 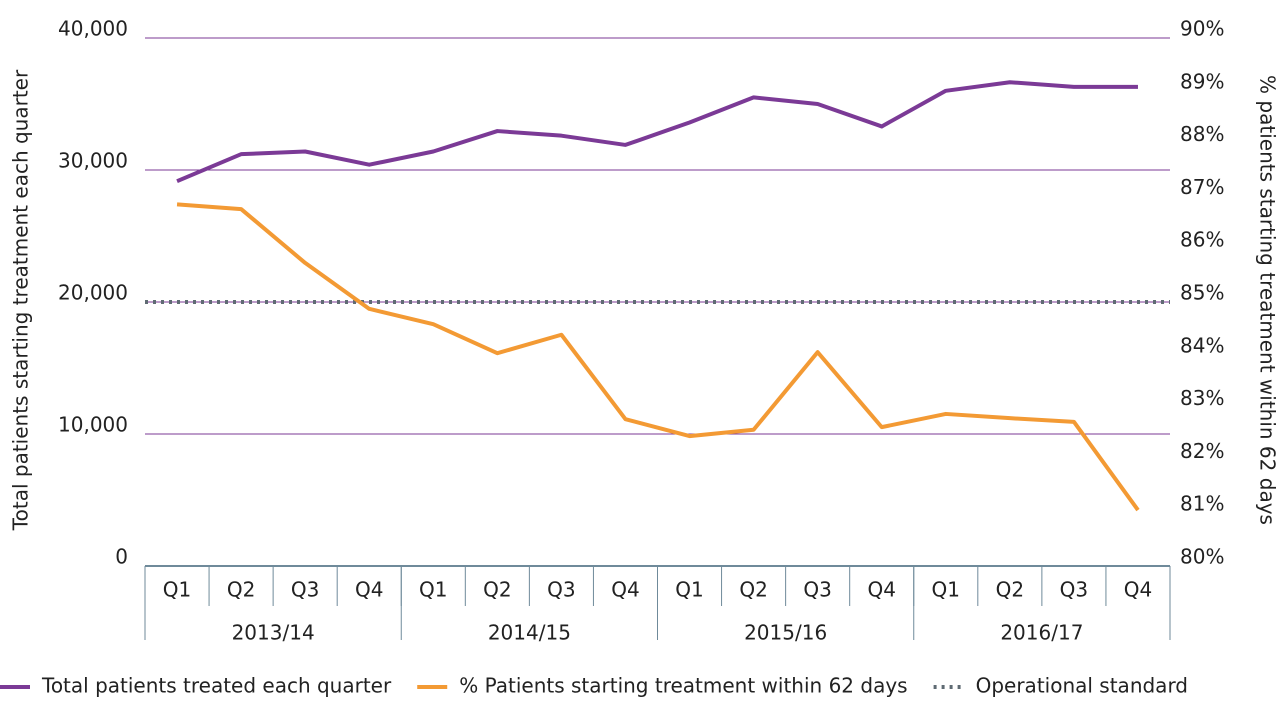 I want to click on y-tick-label: 30,000, so click(x=93, y=161).